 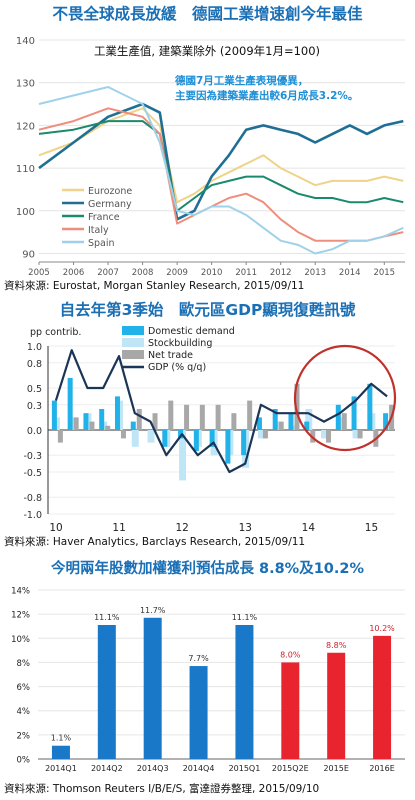 I want to click on y-tick-label: 140, so click(x=25, y=41).